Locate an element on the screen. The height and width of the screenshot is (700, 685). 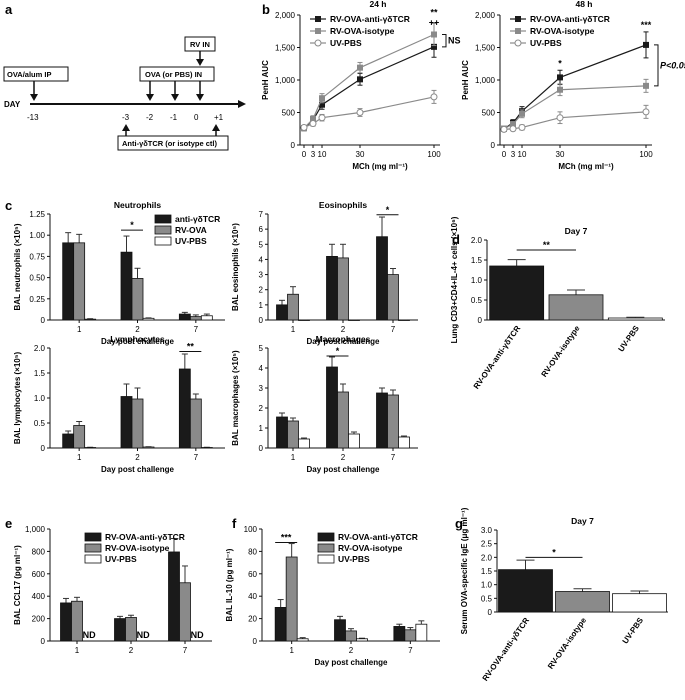
c_neu-ytick-label: 0.50 is located at coordinates (37, 278).